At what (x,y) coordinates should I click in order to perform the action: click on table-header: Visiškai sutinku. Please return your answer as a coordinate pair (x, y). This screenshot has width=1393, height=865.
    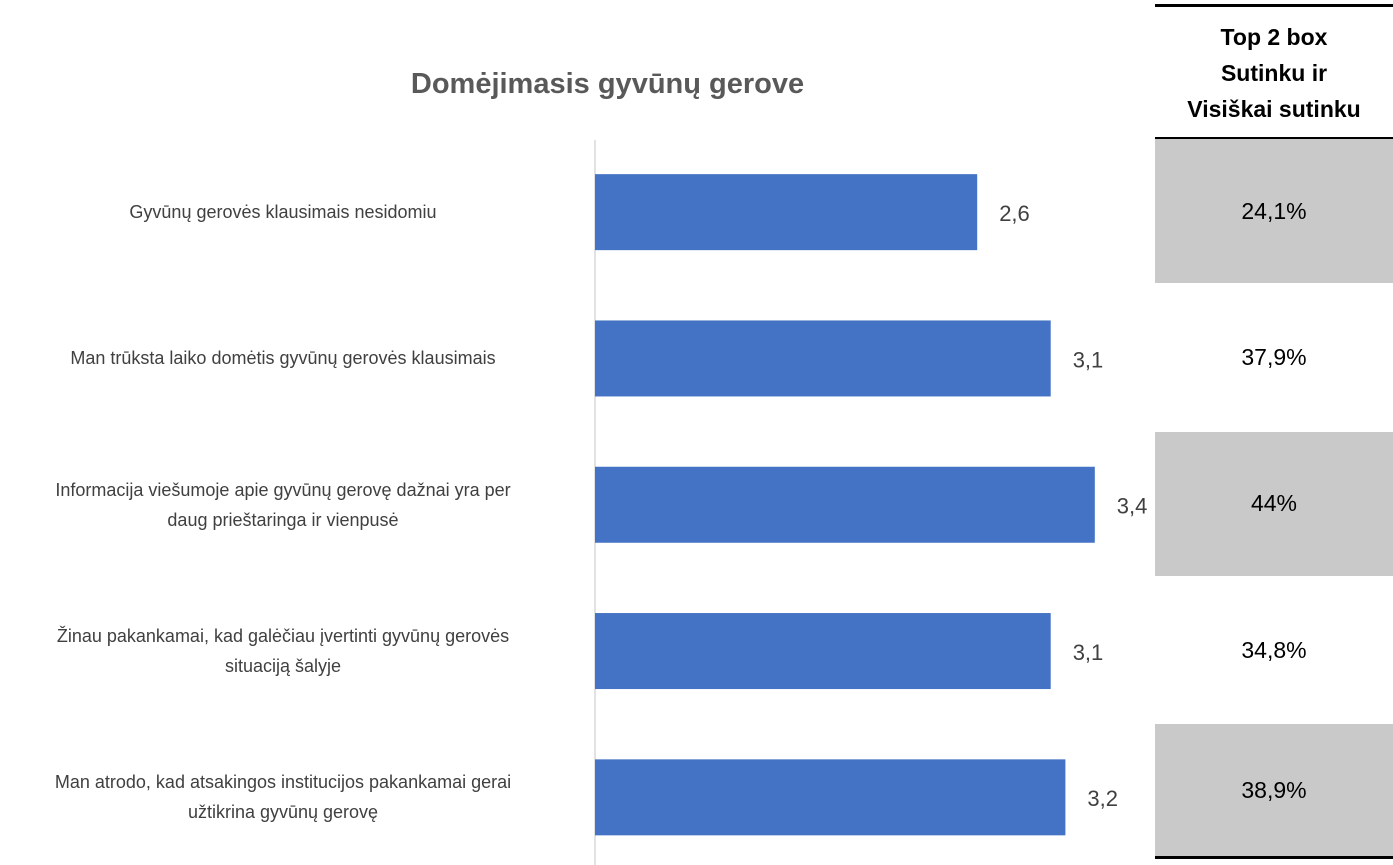
    Looking at the image, I should click on (1274, 109).